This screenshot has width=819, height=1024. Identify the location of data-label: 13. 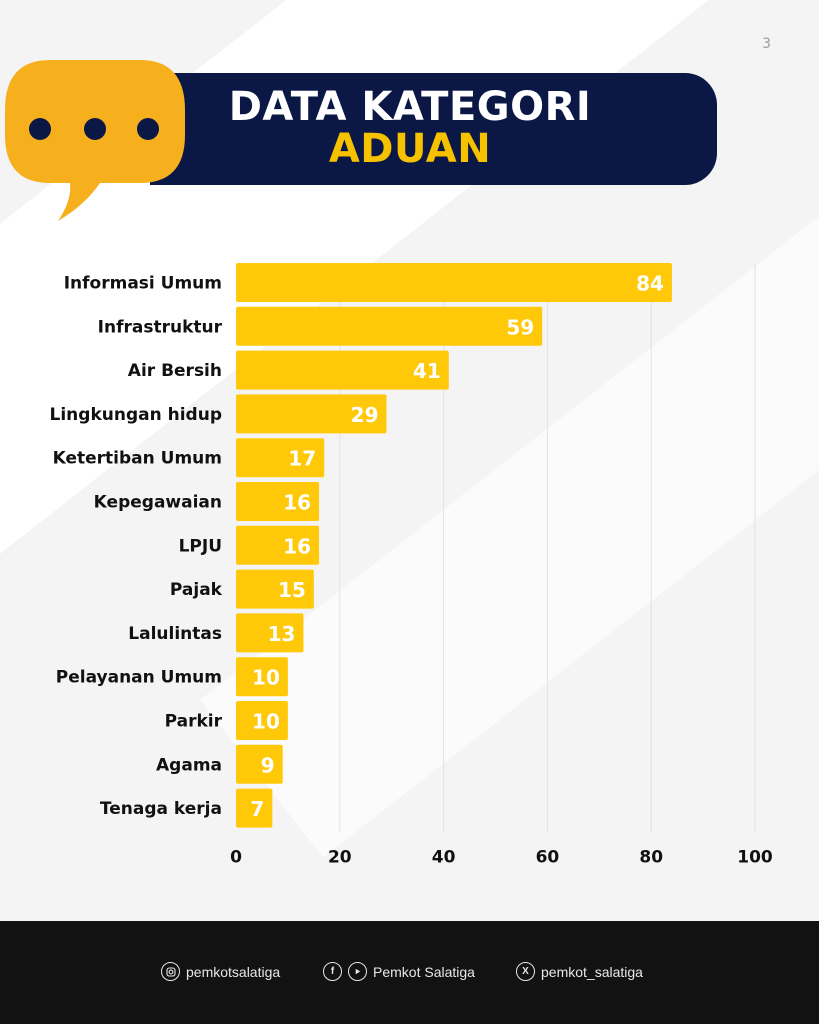
(282, 634).